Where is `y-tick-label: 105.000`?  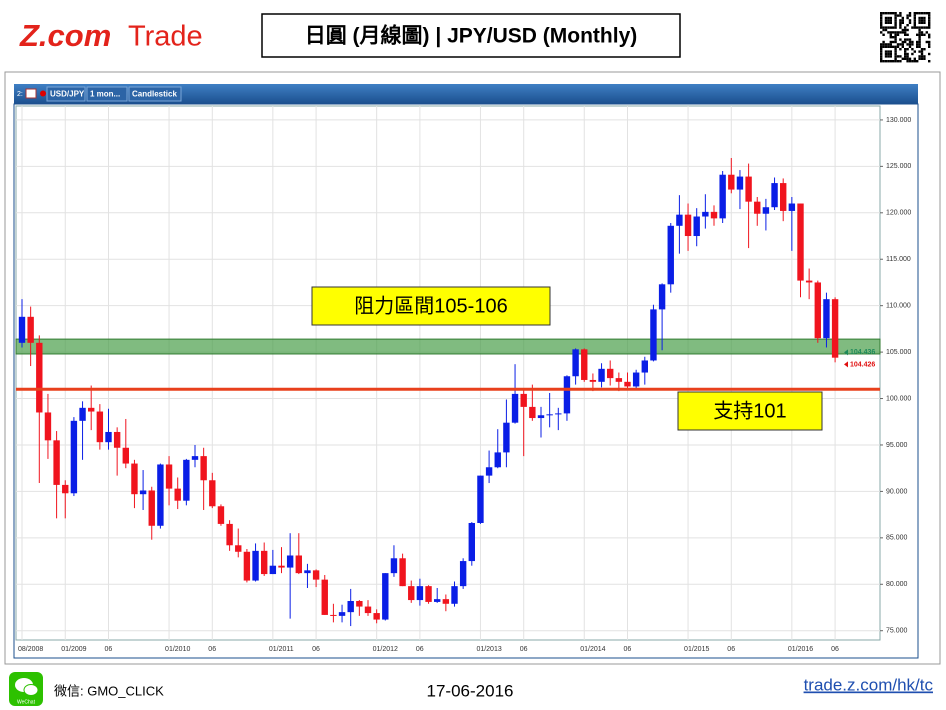 y-tick-label: 105.000 is located at coordinates (898, 352).